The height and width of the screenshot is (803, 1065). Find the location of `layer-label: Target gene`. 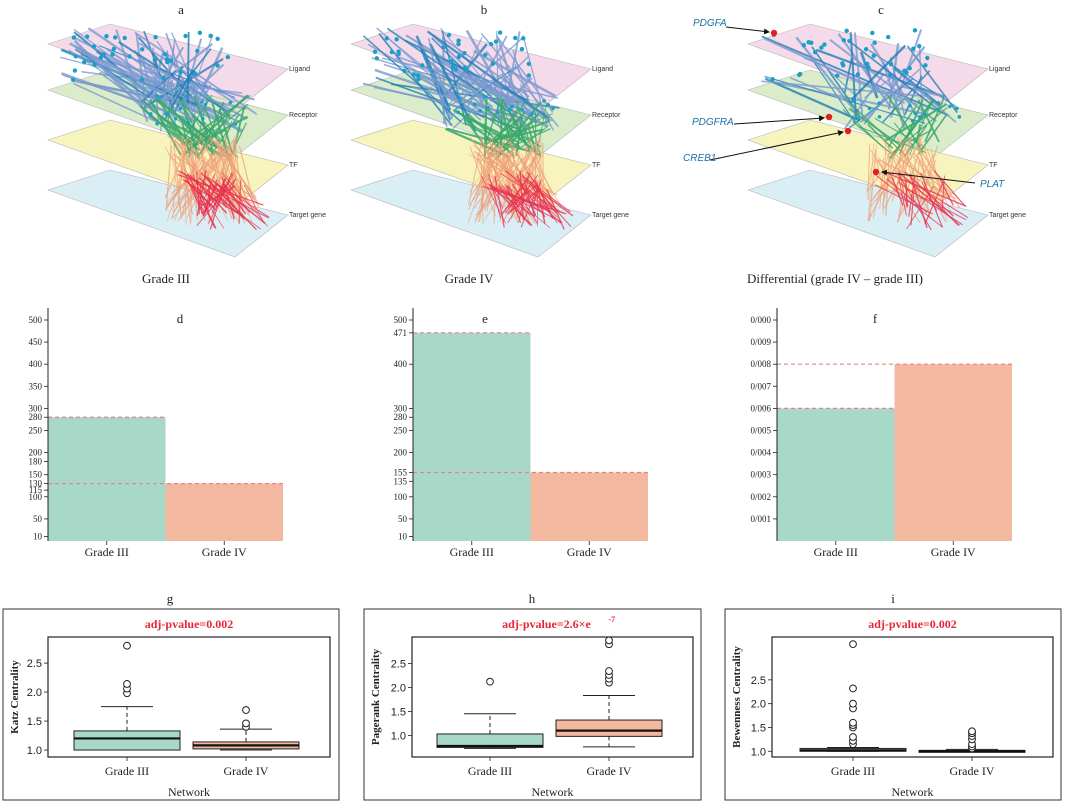

layer-label: Target gene is located at coordinates (1007, 215).